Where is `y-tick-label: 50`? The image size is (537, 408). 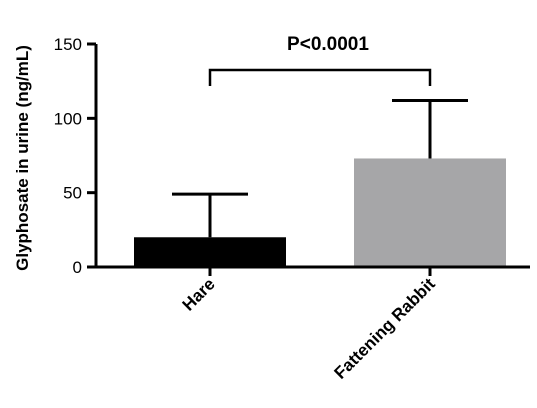
y-tick-label: 50 is located at coordinates (72, 193).